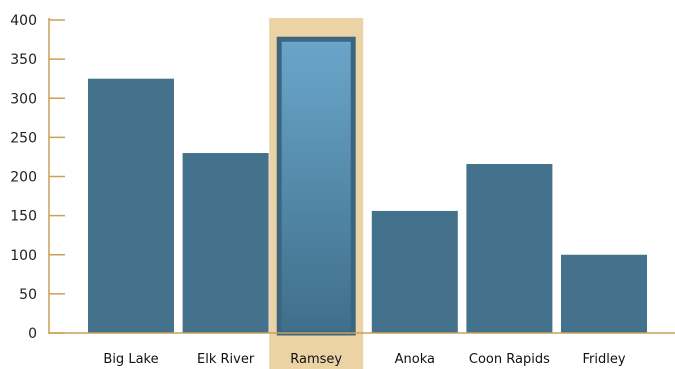 Image resolution: width=675 pixels, height=369 pixels. Describe the element at coordinates (23, 99) in the screenshot. I see `y-tick-label-300: 300` at that location.